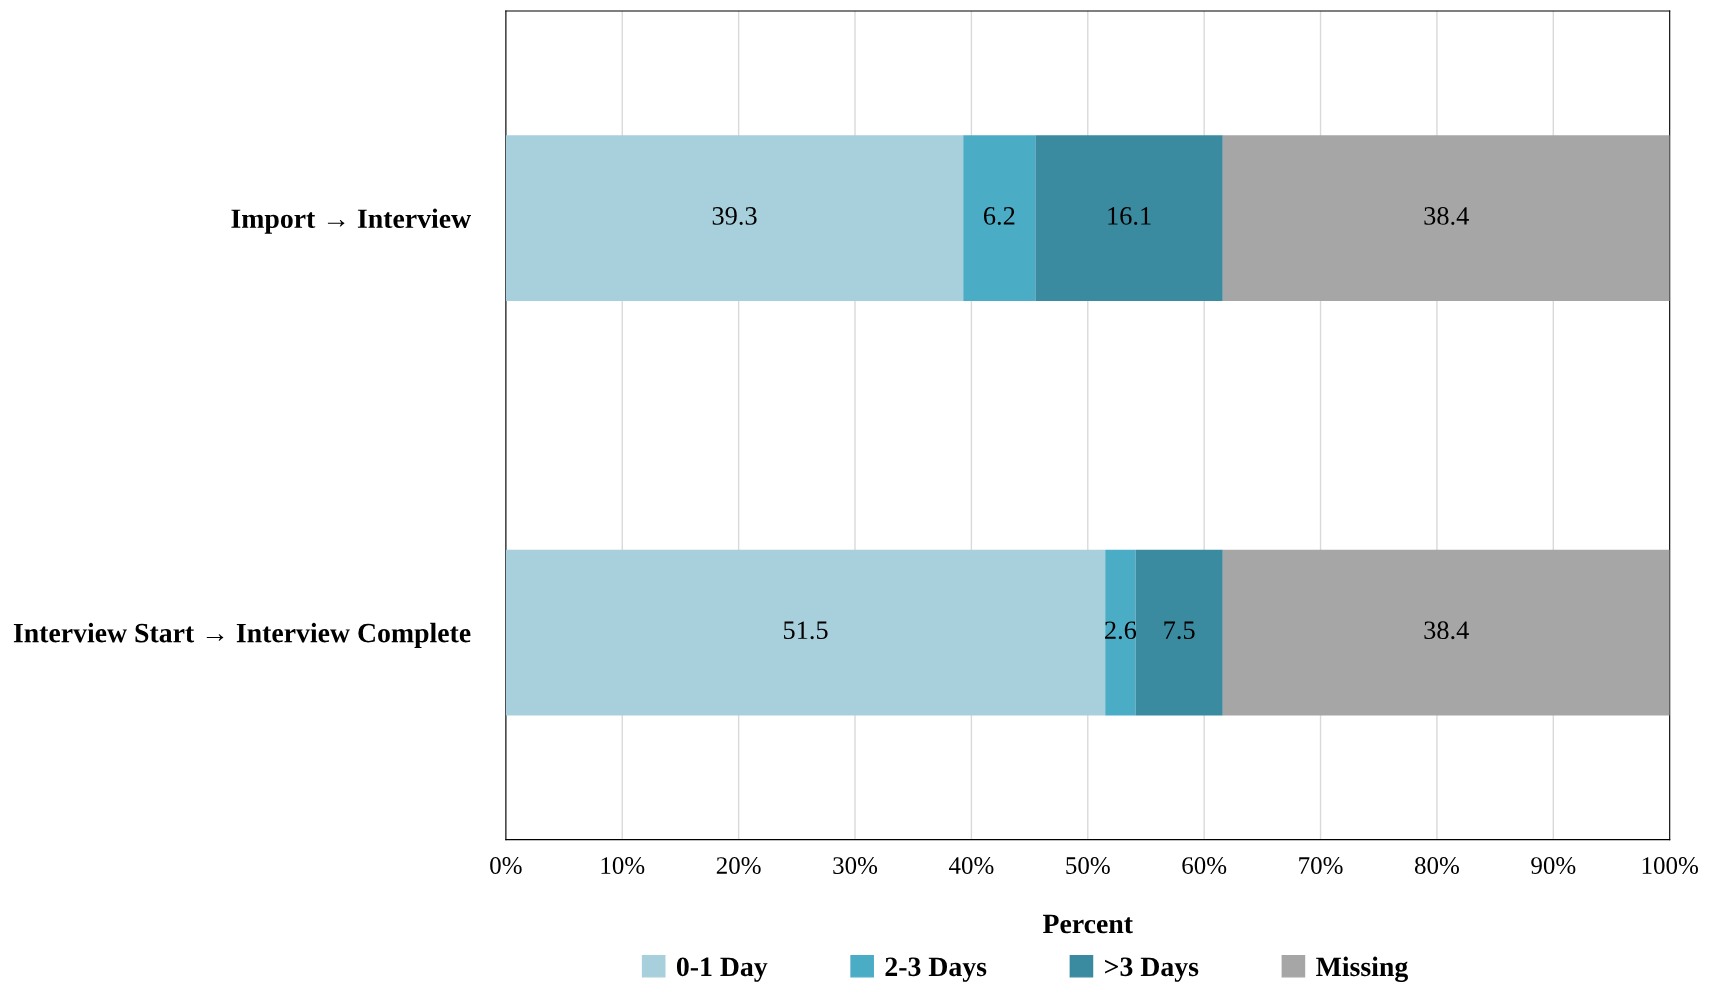 The width and height of the screenshot is (1709, 1002). Describe the element at coordinates (1204, 866) in the screenshot. I see `x-tick-label: 60%` at that location.